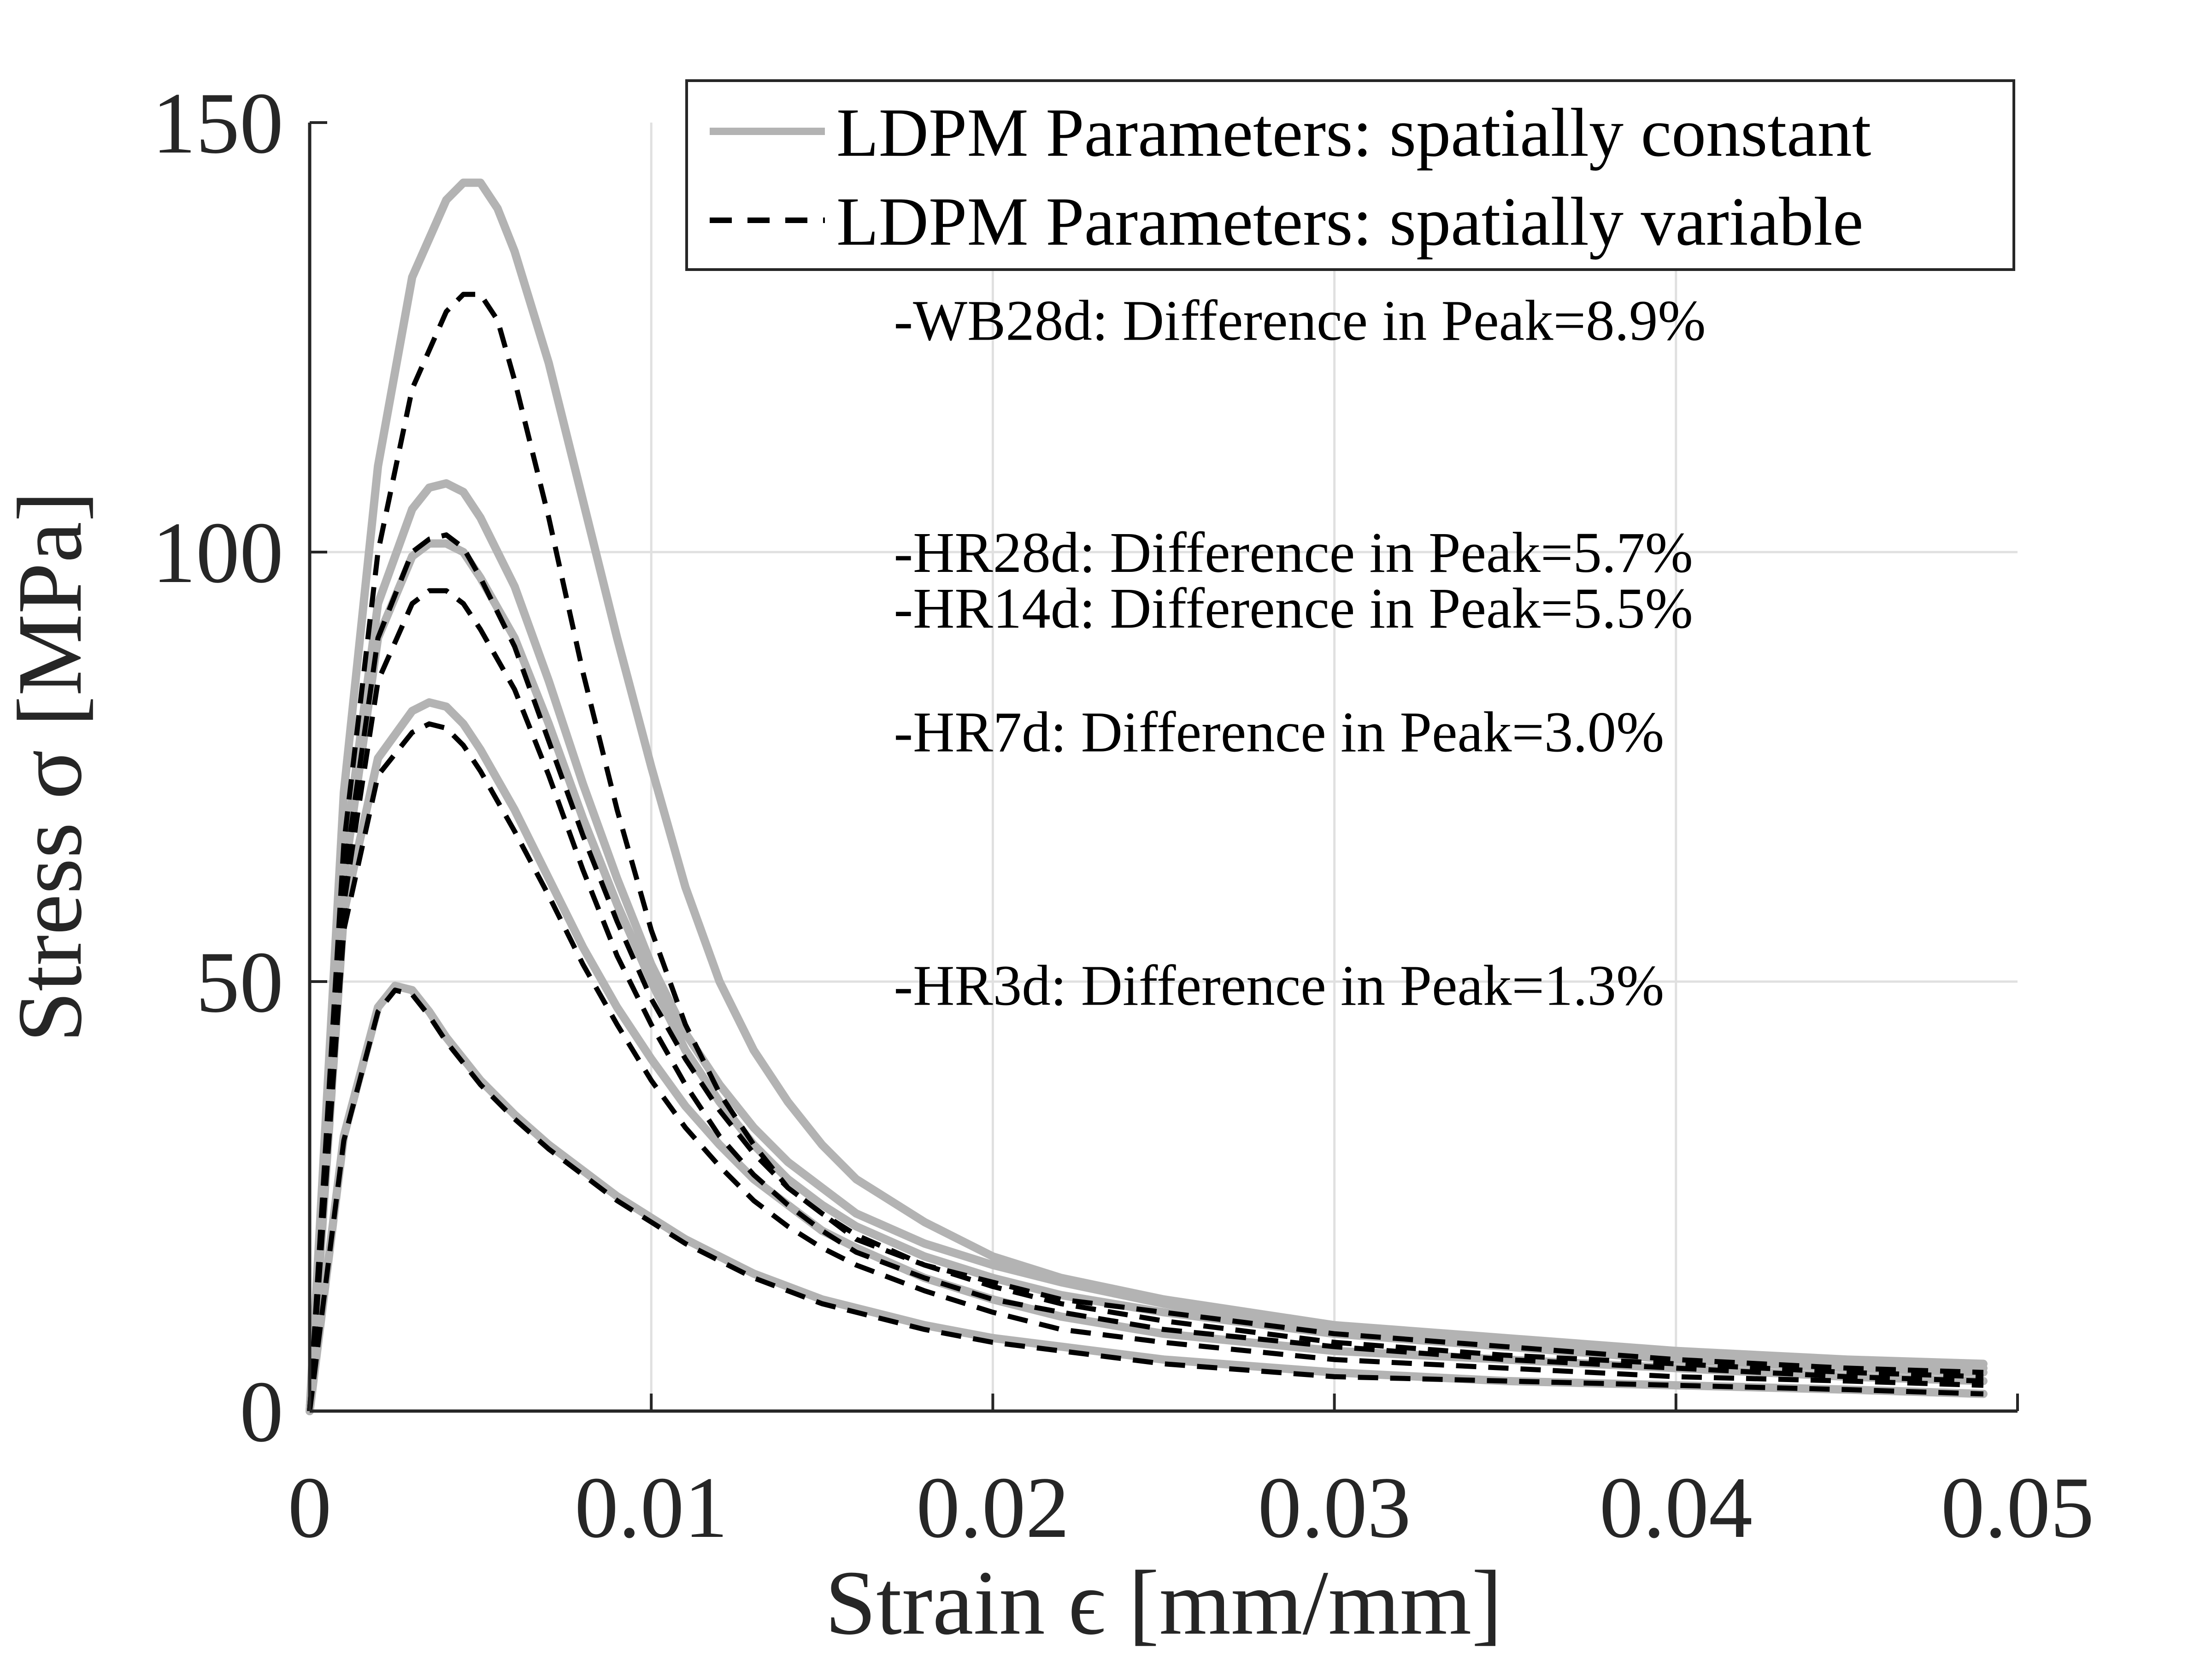 Image resolution: width=2212 pixels, height=1659 pixels. I want to click on annotation-hr3d: -HR3d: Difference in Peak=1.3%, so click(1279, 986).